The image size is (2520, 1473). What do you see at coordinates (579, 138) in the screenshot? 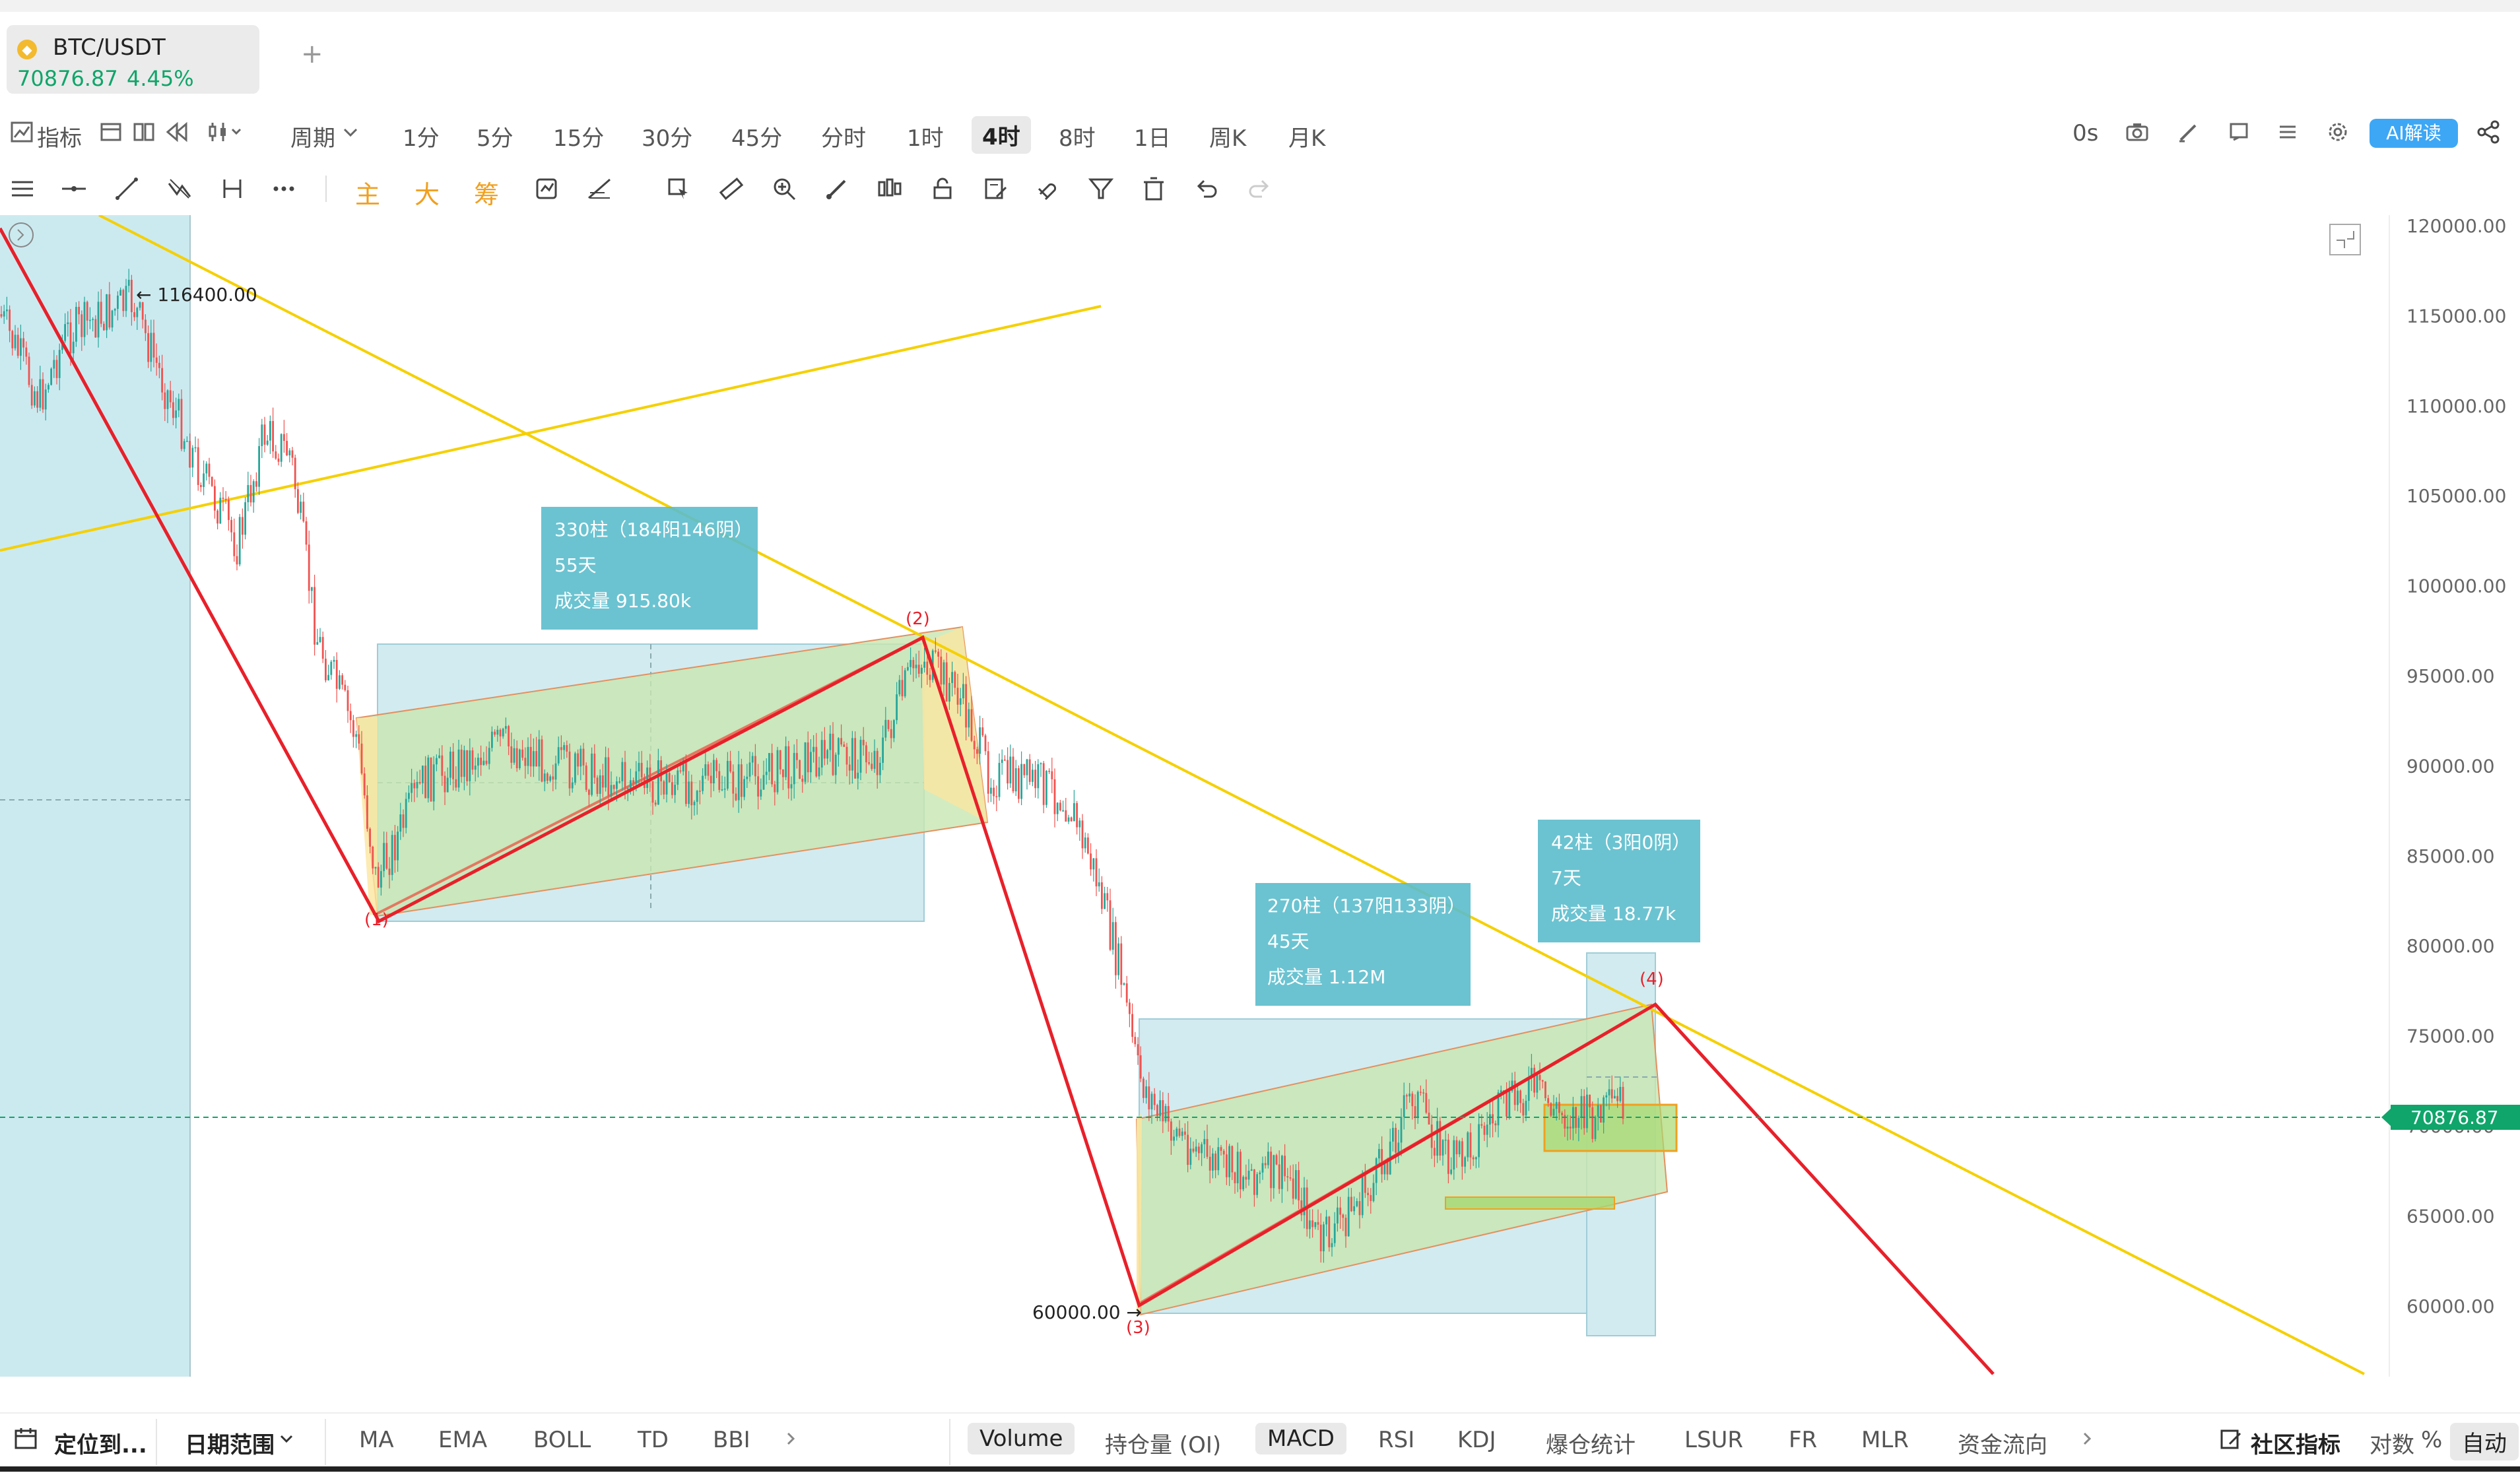
I see `tf-15m: 15分` at bounding box center [579, 138].